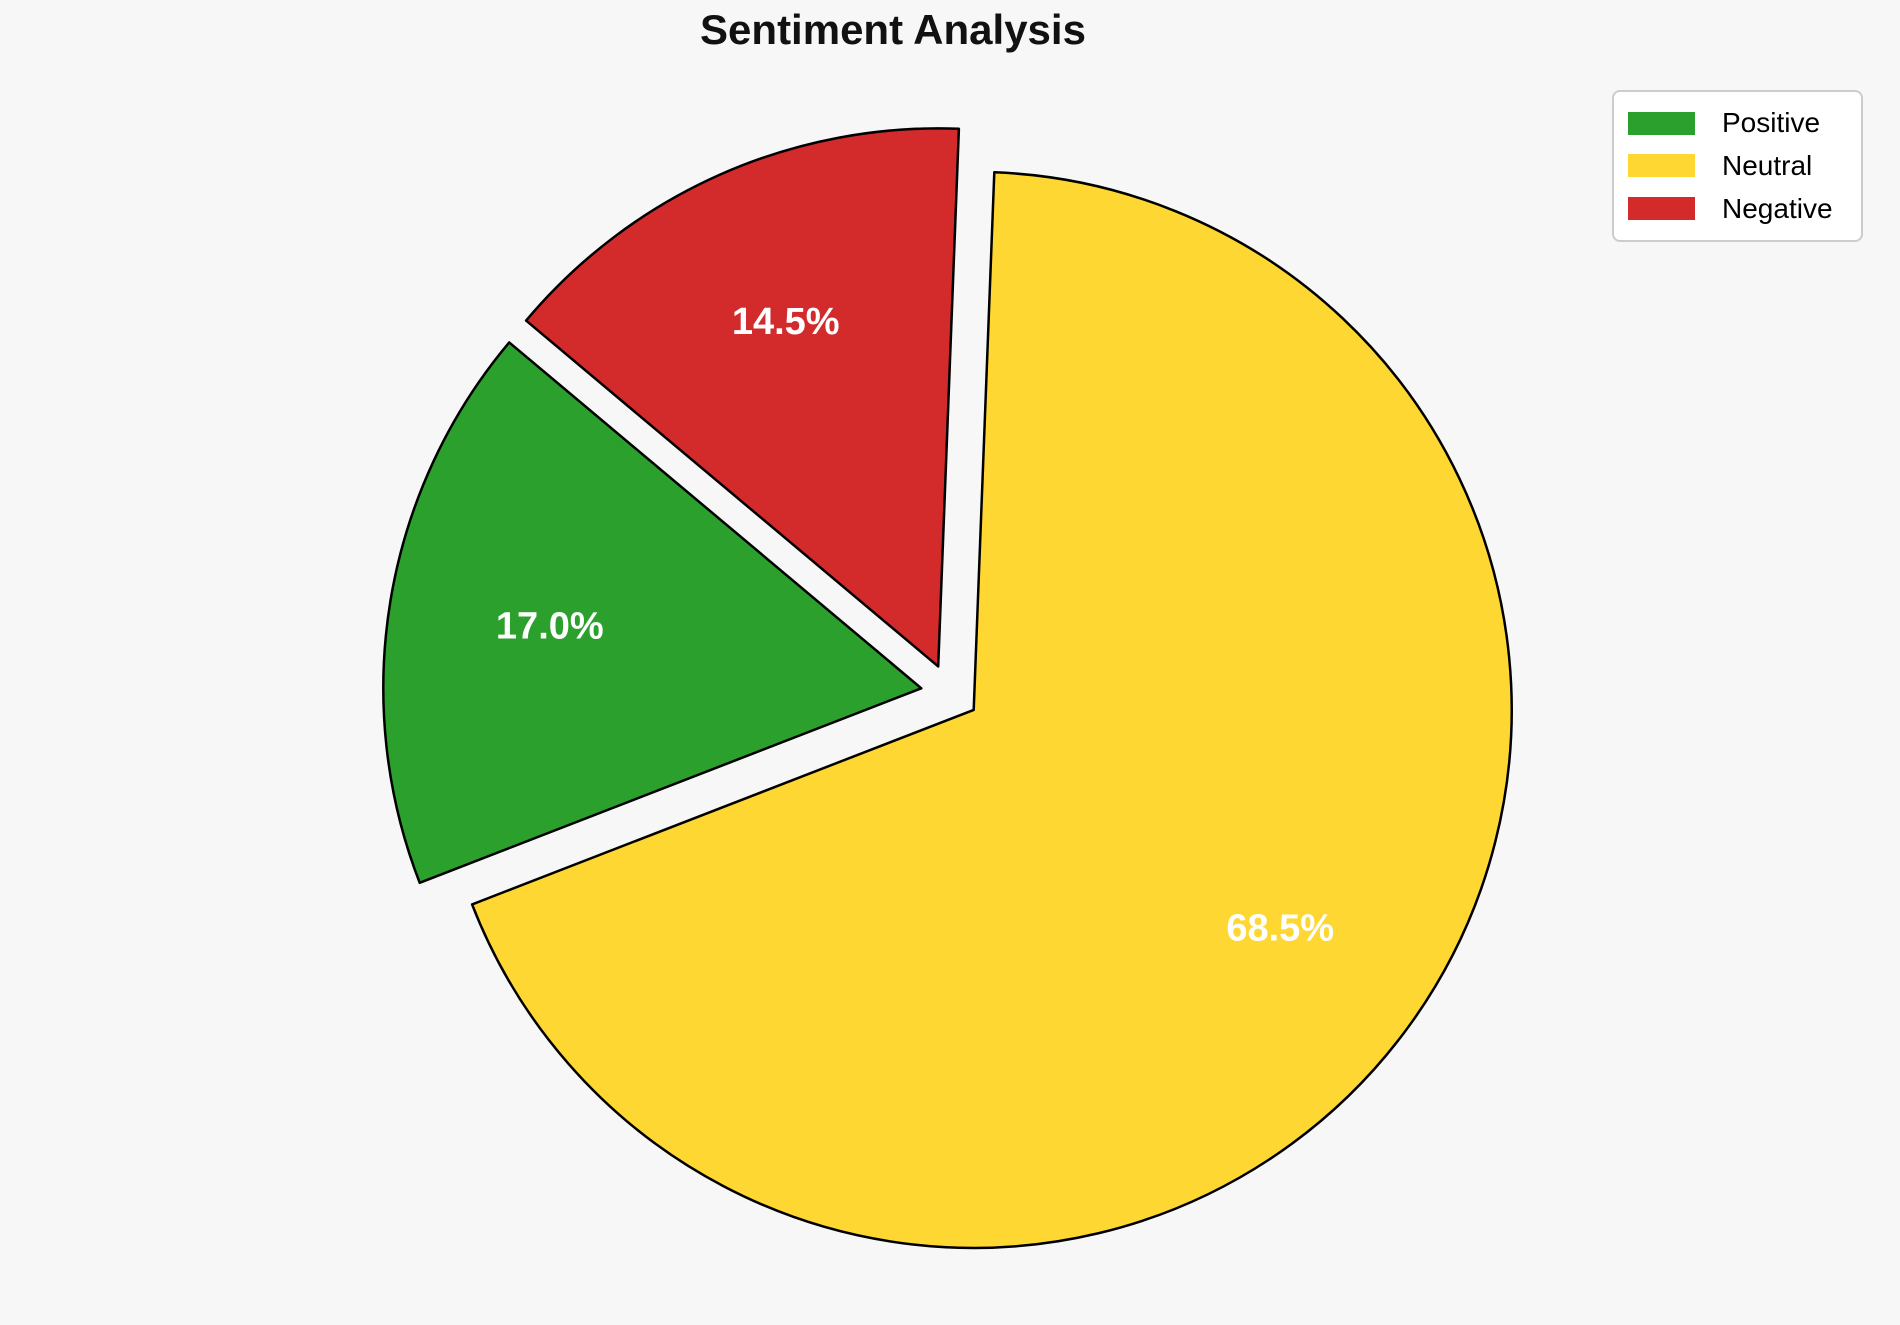 This screenshot has height=1325, width=1900. I want to click on legend-swatch-negative-icon, so click(1661, 209).